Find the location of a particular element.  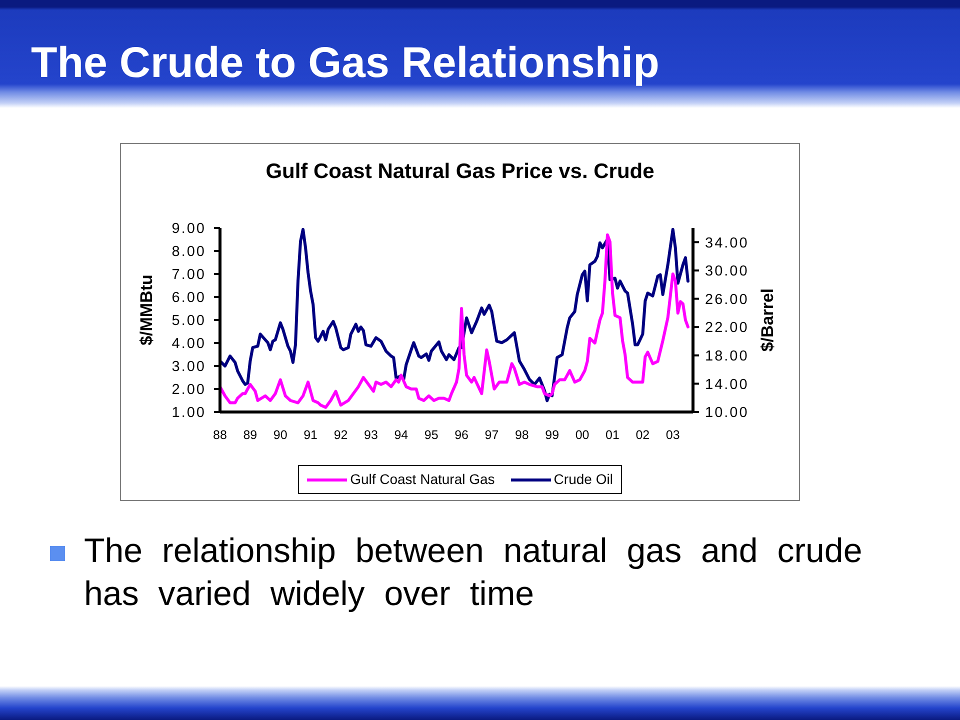

x-tick-label: 94 is located at coordinates (401, 435).